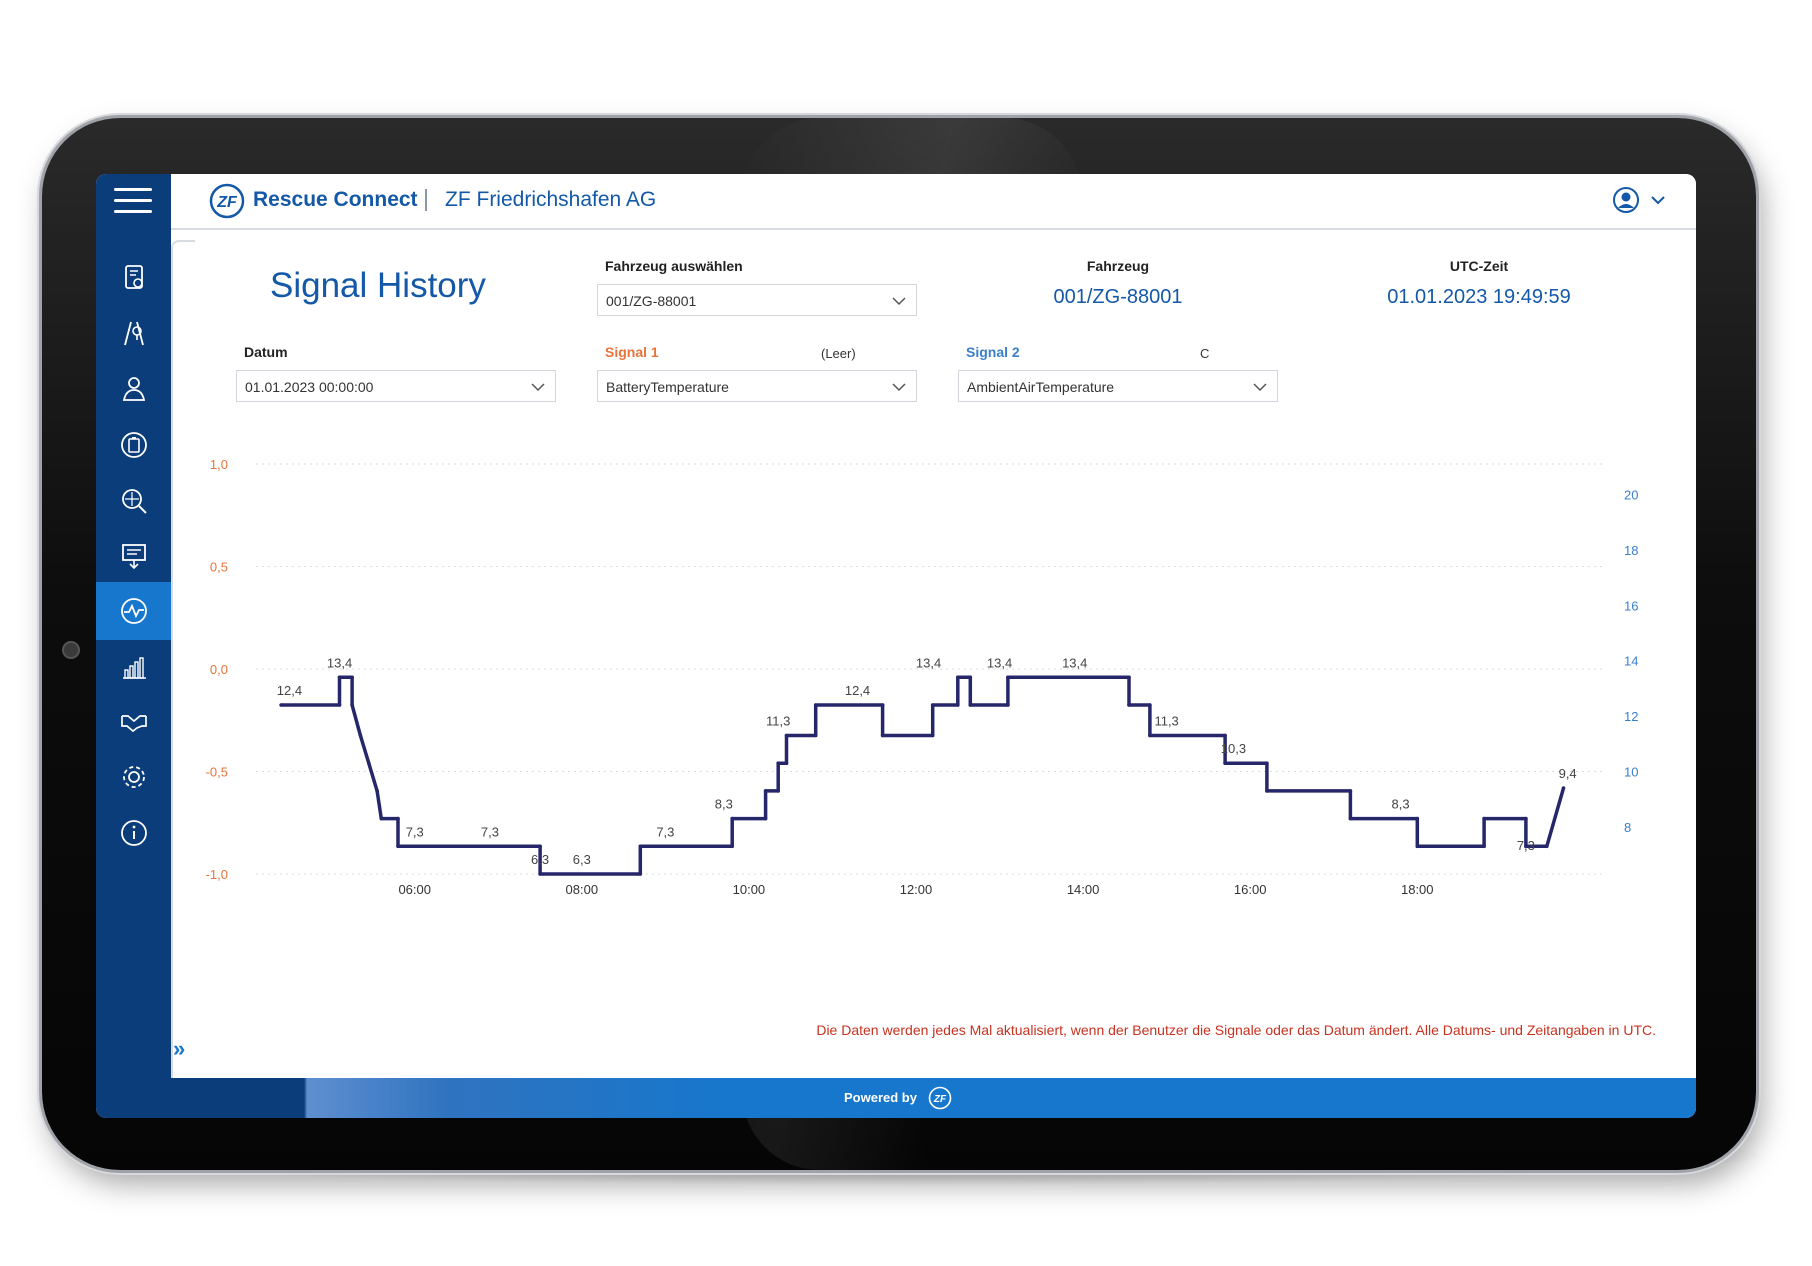  What do you see at coordinates (1233, 748) in the screenshot?
I see `data-label: 10,3` at bounding box center [1233, 748].